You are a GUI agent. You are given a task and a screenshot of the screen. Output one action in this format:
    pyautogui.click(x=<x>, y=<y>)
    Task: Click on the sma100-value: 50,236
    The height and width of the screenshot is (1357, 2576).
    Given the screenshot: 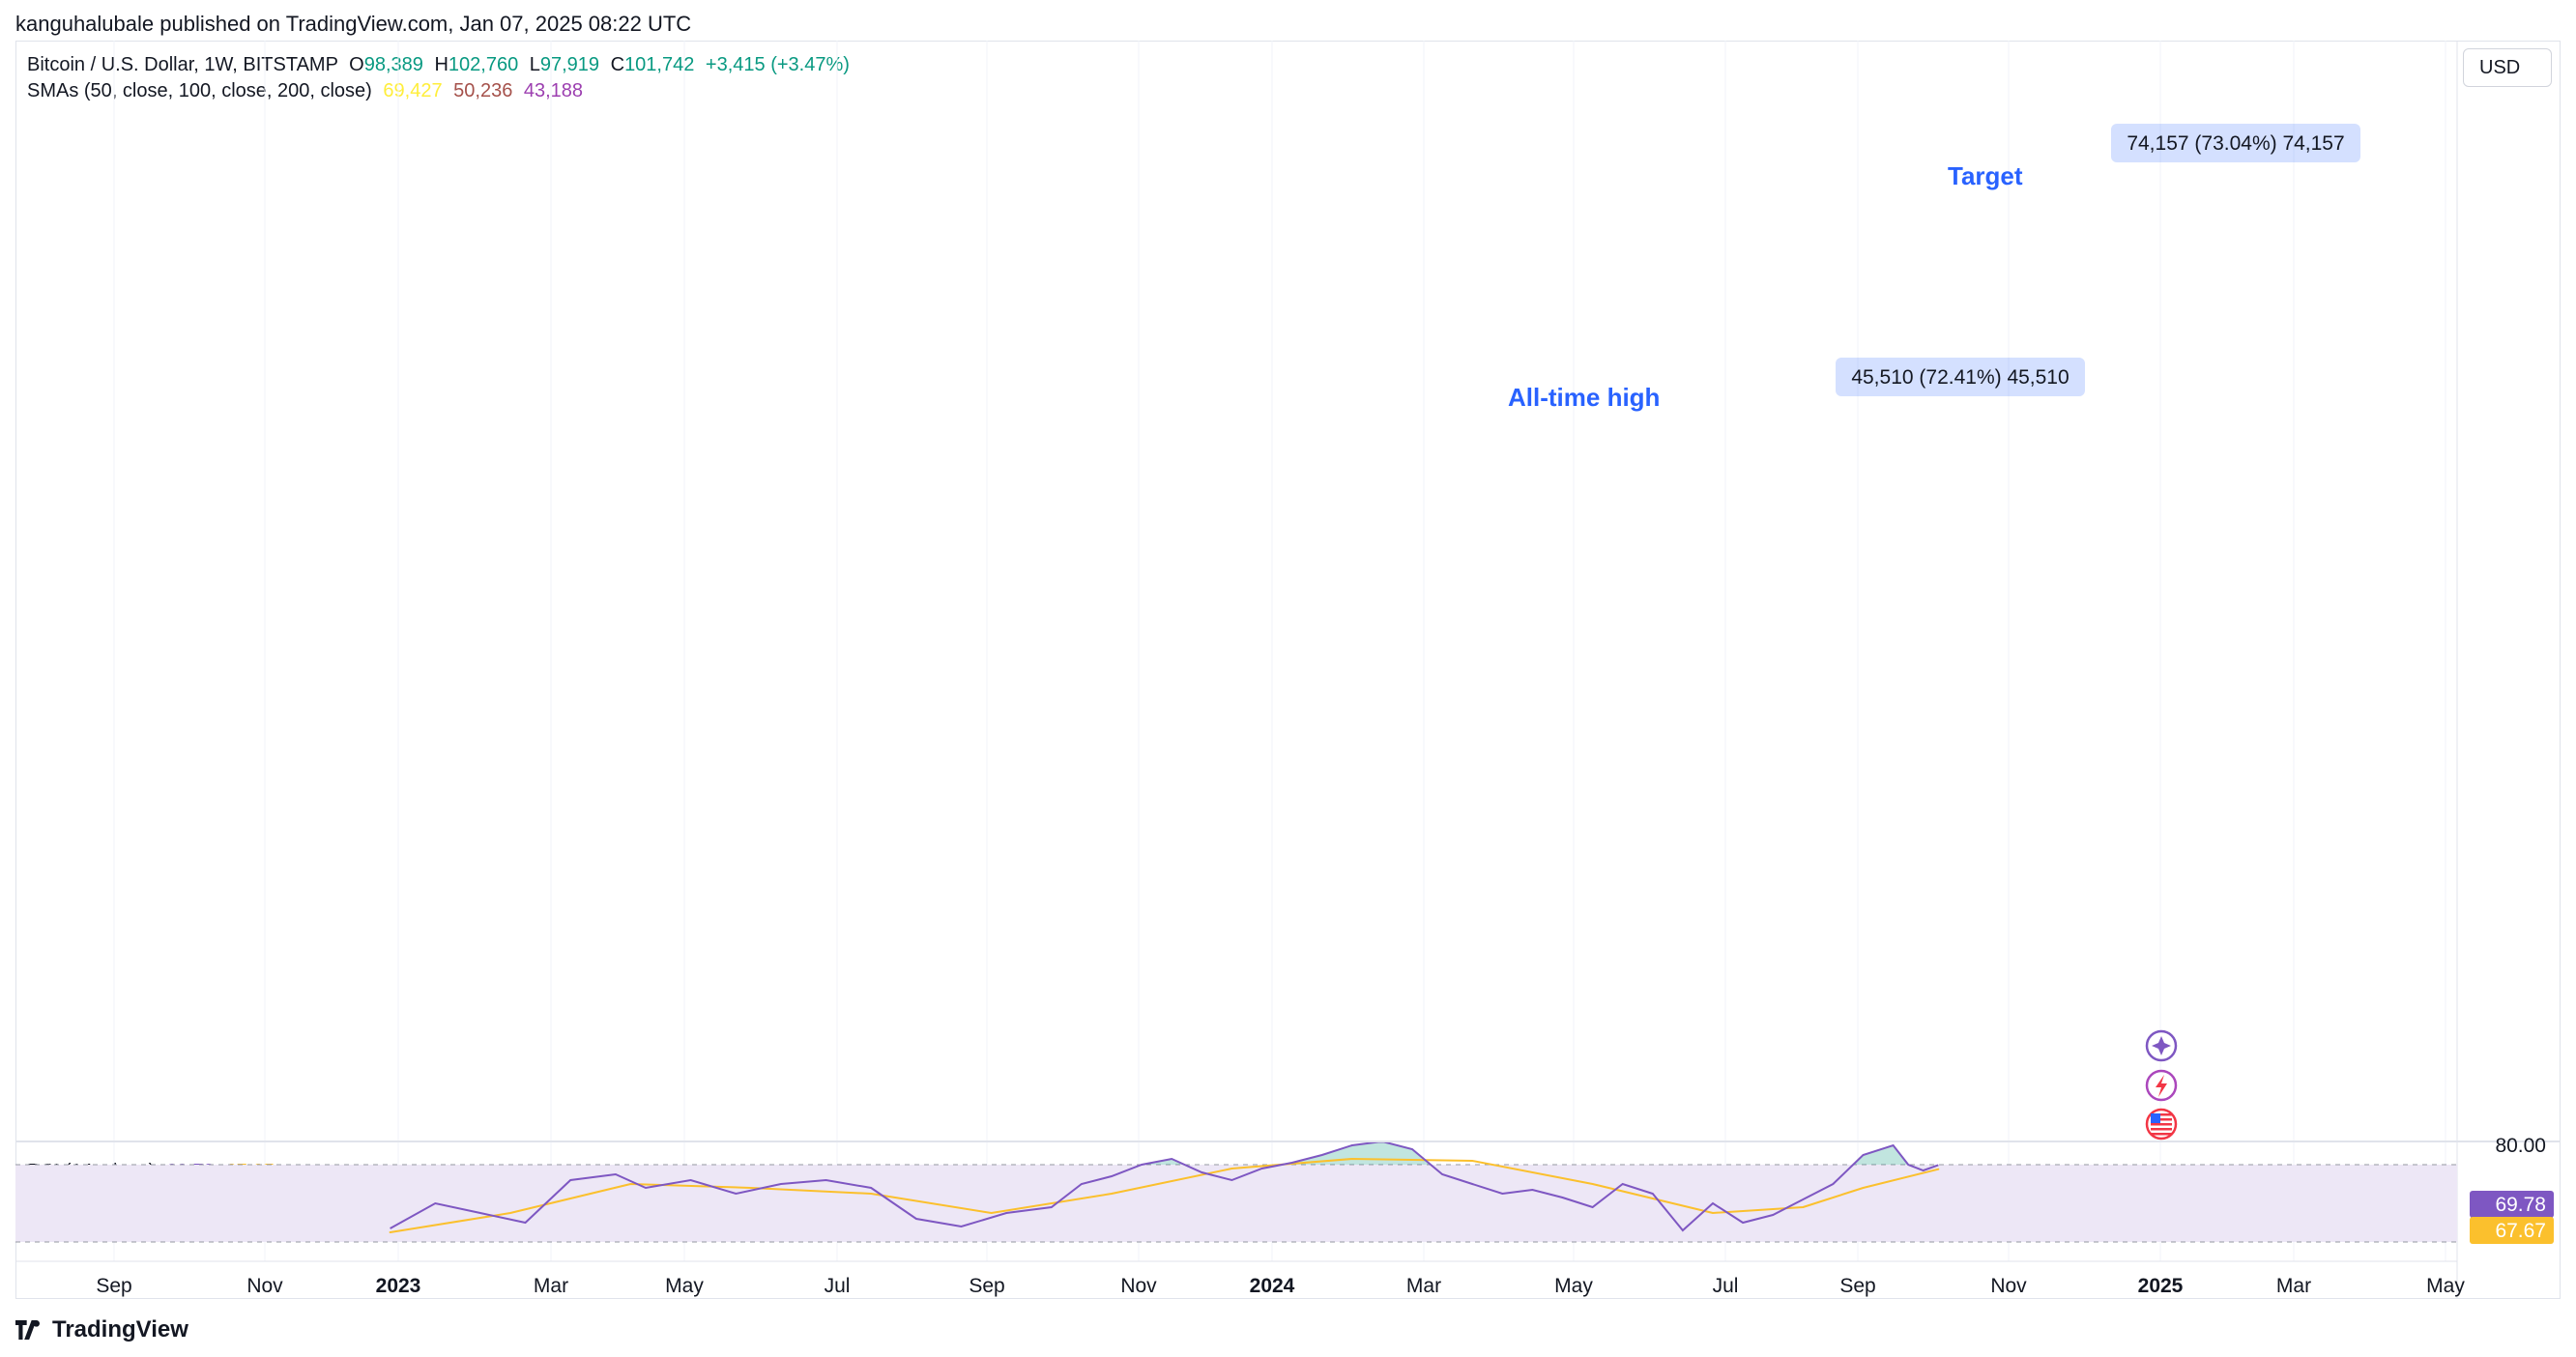 What is the action you would take?
    pyautogui.click(x=483, y=90)
    